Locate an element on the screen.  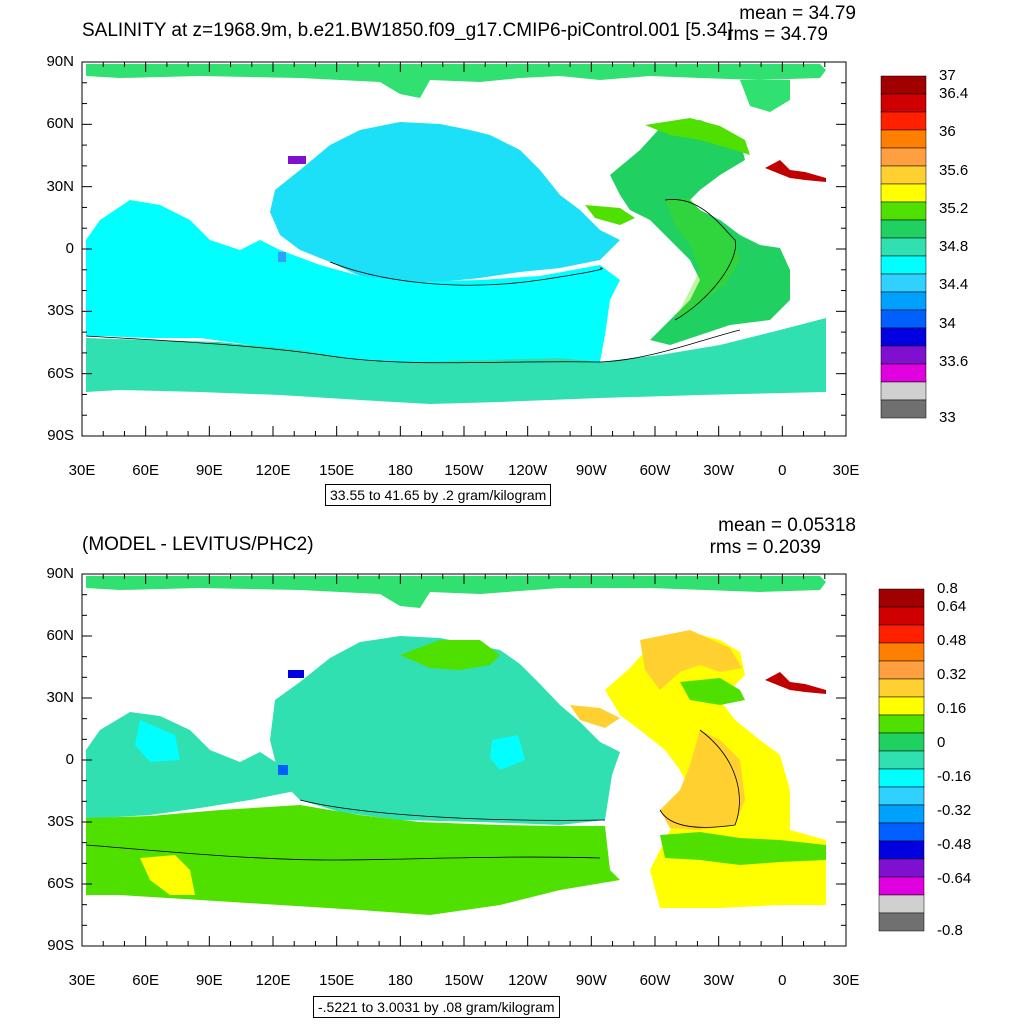
colorbar-label: 35.6 is located at coordinates (954, 170).